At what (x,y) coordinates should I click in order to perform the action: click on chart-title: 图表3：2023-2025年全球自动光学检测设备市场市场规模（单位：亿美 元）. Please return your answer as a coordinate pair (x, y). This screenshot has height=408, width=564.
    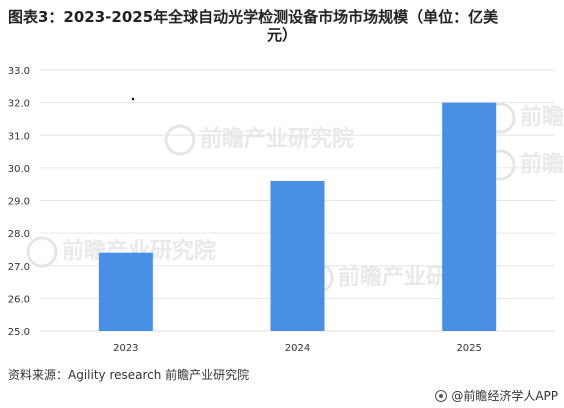
    Looking at the image, I should click on (282, 26).